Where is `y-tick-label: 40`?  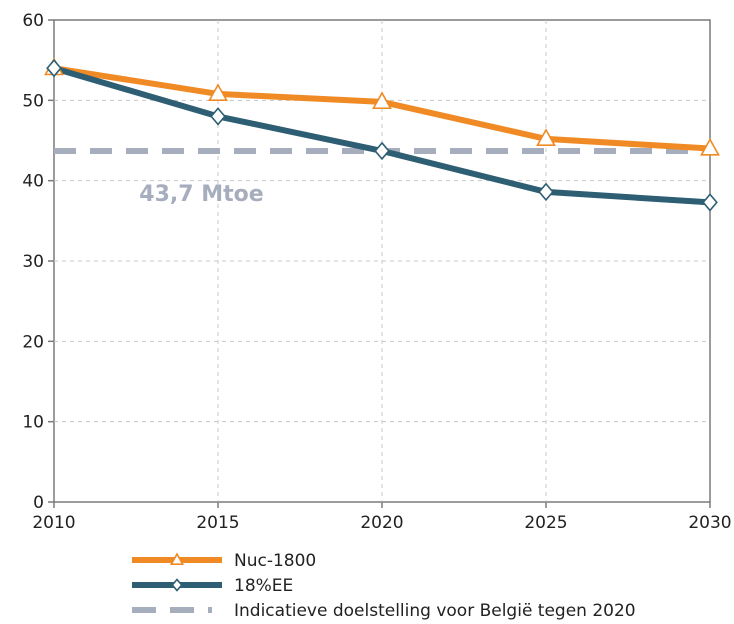 y-tick-label: 40 is located at coordinates (33, 182).